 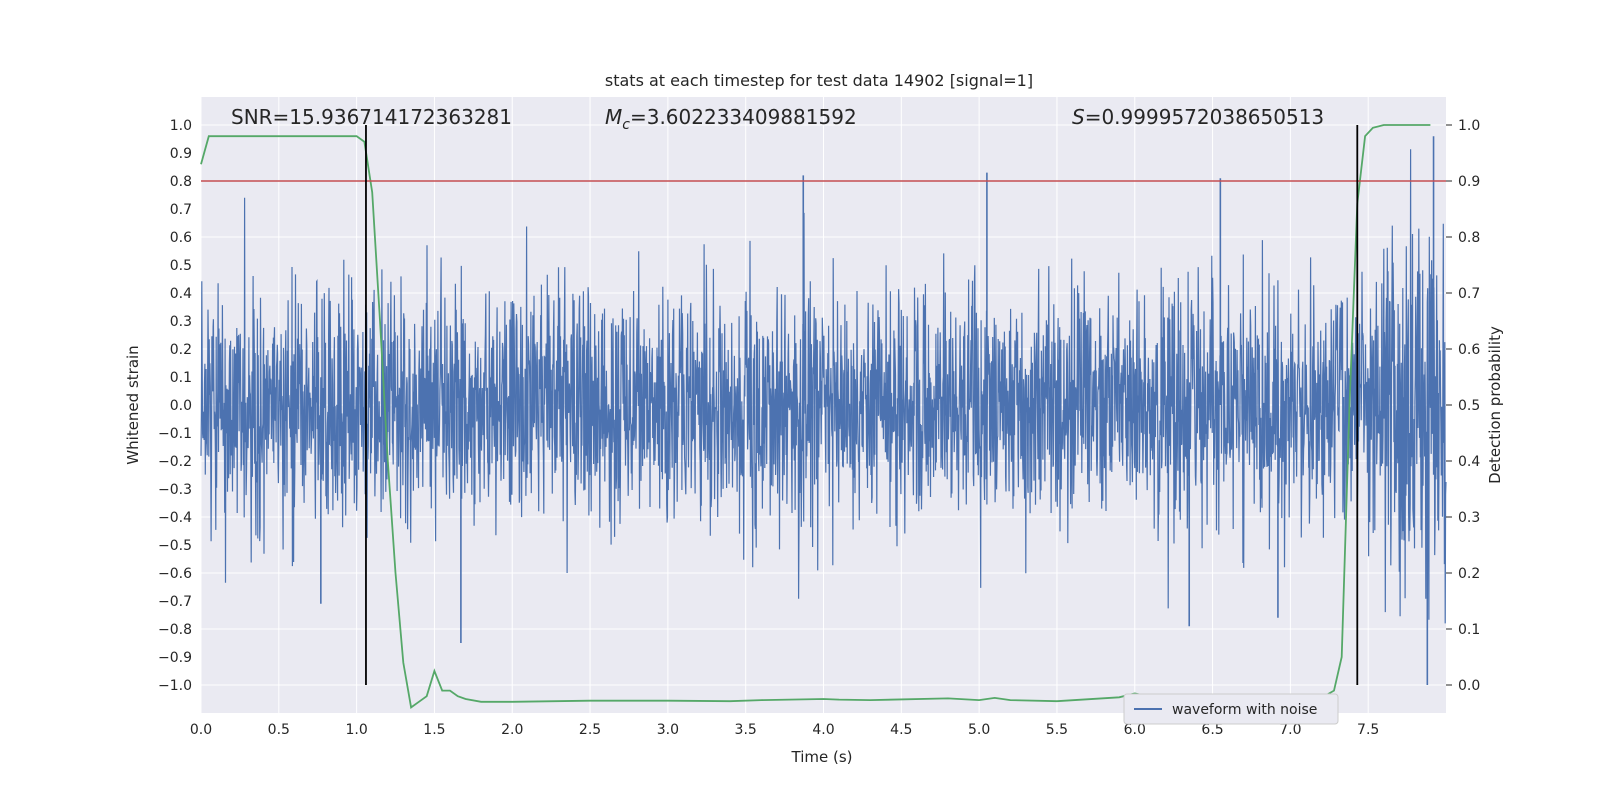 What do you see at coordinates (1244, 710) in the screenshot?
I see `legend-entry: waveform with noise` at bounding box center [1244, 710].